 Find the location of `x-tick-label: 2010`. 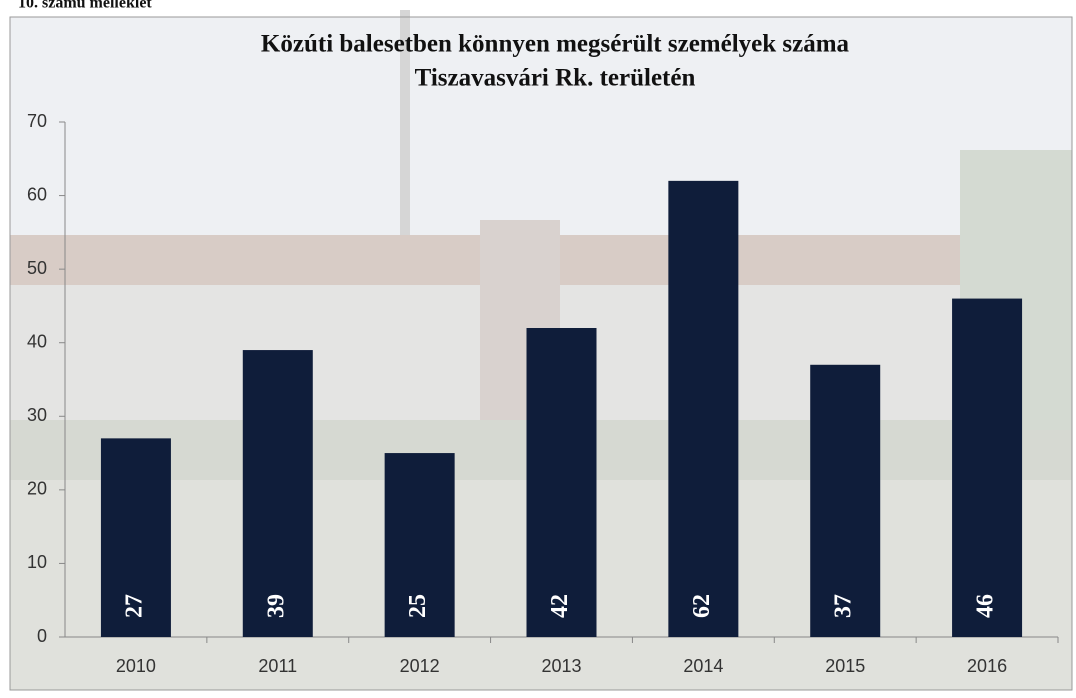

x-tick-label: 2010 is located at coordinates (136, 666).